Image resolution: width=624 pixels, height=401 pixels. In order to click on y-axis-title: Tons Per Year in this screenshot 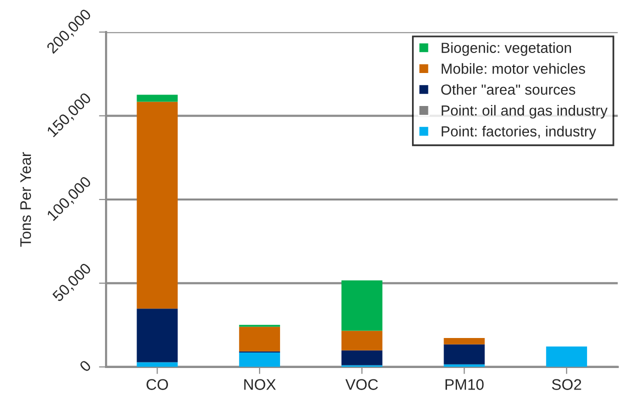, I will do `click(26, 199)`.